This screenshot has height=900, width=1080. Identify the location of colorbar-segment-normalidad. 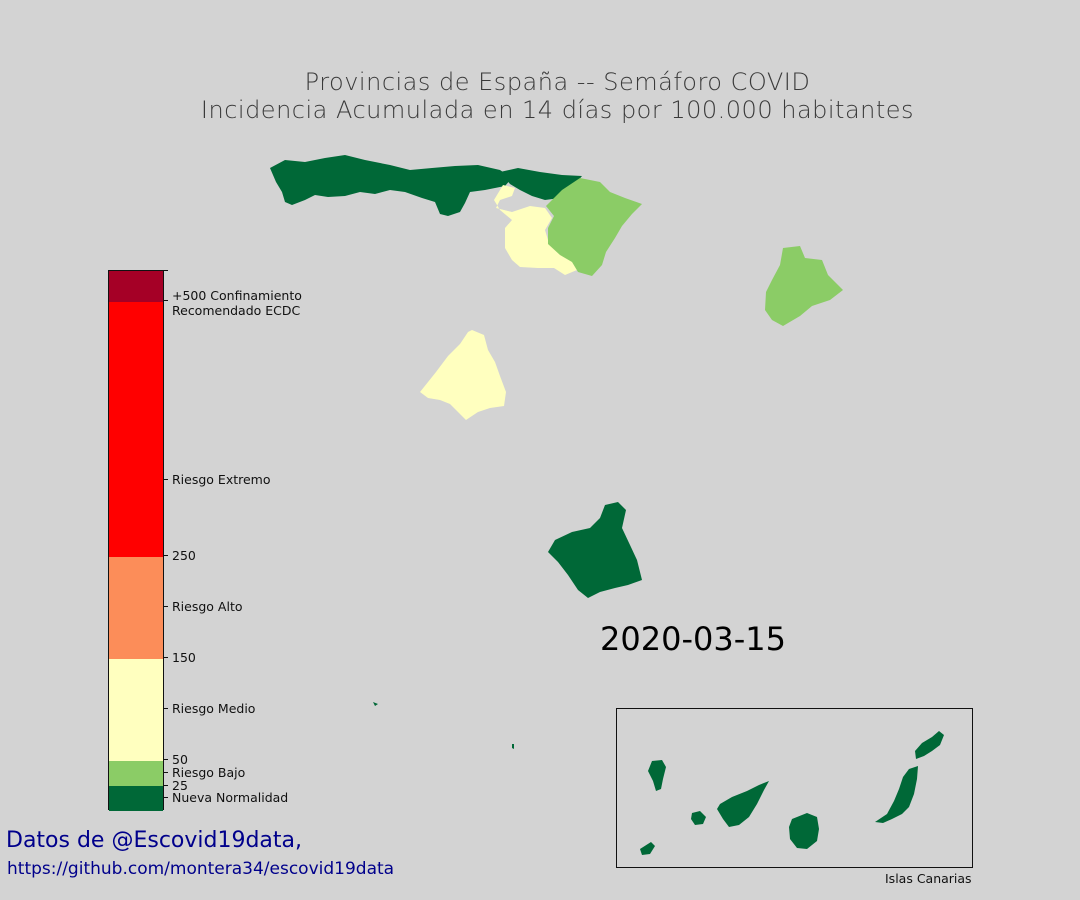
(136, 798).